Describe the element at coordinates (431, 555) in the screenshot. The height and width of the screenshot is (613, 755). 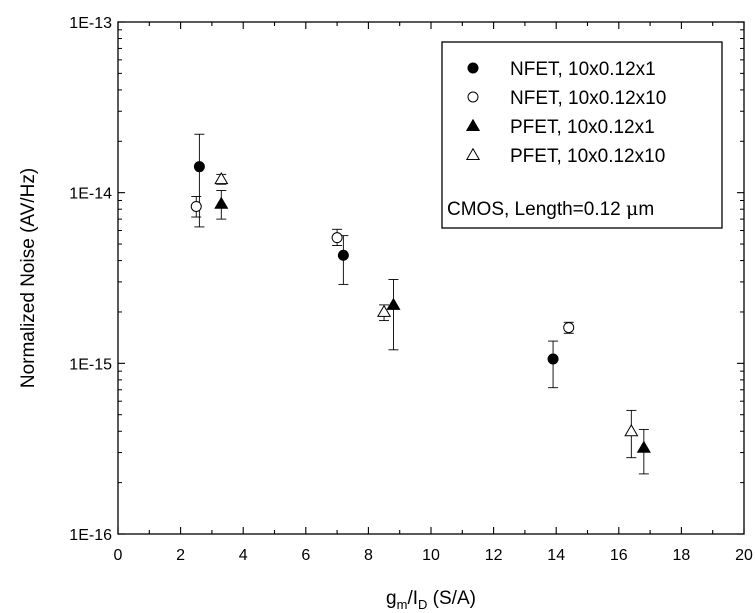
I see `x-tick-label: 10` at that location.